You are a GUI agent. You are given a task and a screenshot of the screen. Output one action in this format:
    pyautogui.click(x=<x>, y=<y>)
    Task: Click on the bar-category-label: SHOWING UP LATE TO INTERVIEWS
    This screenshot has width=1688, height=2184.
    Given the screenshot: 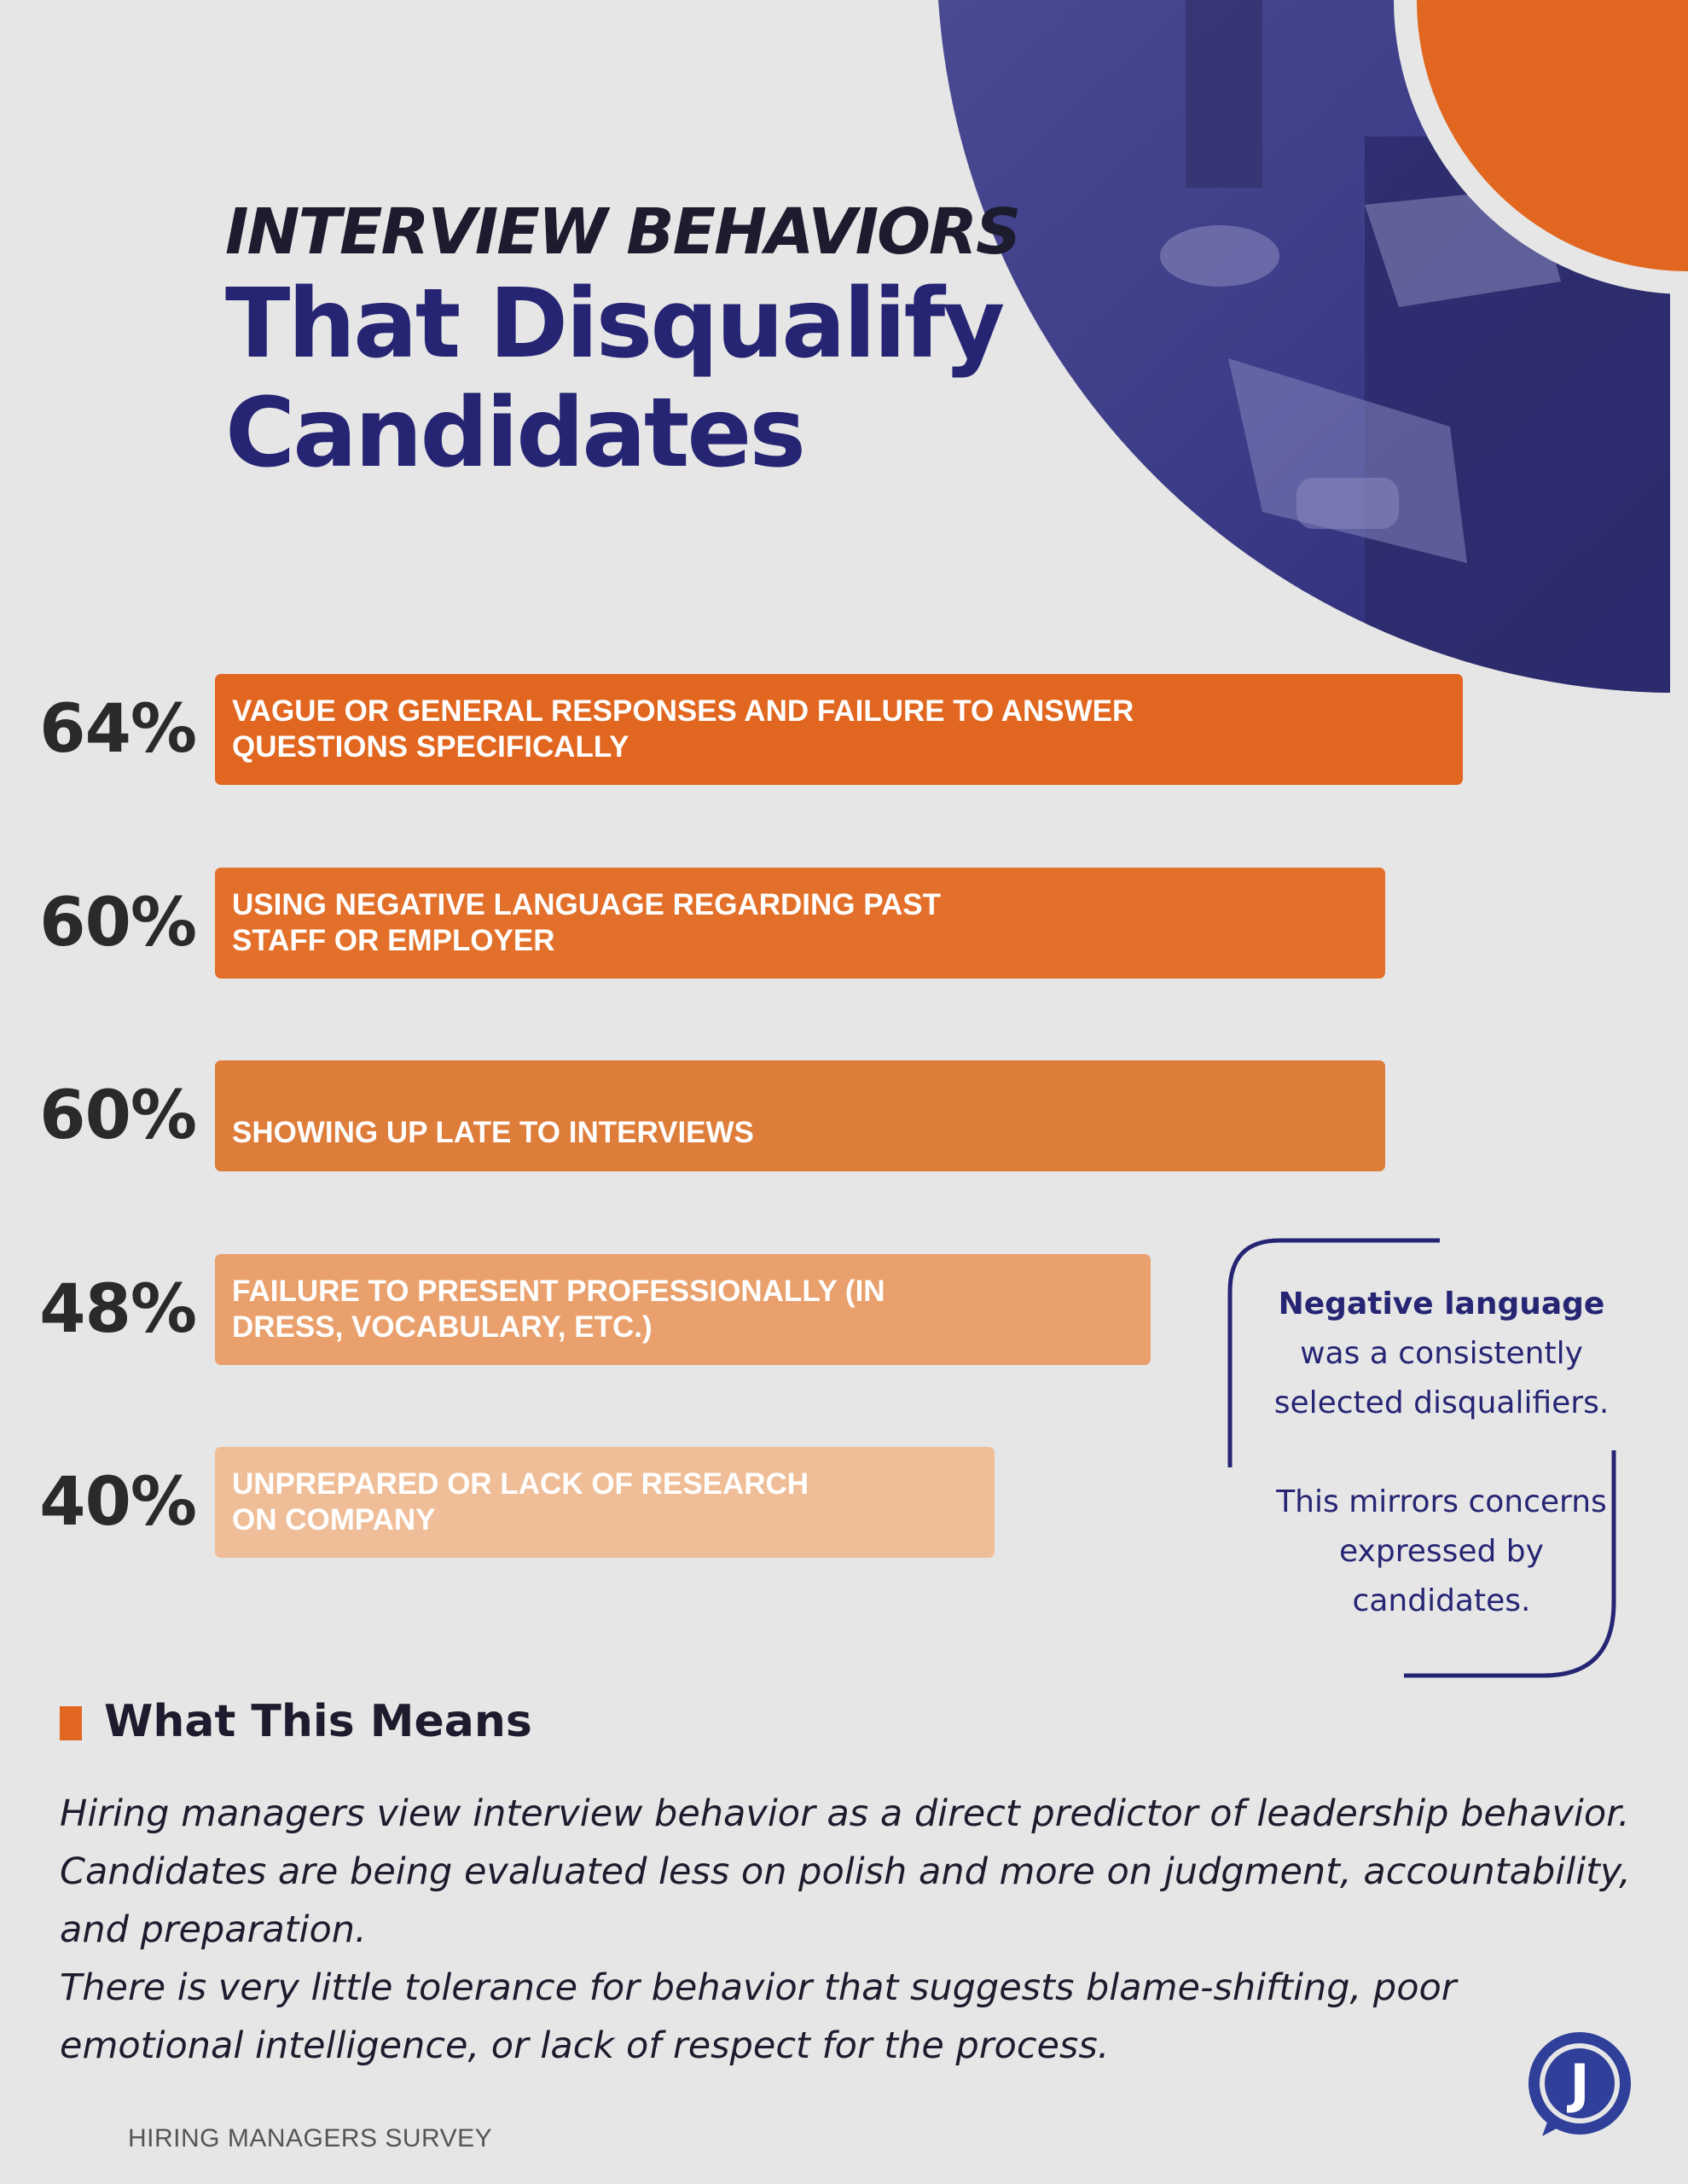 What is the action you would take?
    pyautogui.click(x=493, y=1133)
    